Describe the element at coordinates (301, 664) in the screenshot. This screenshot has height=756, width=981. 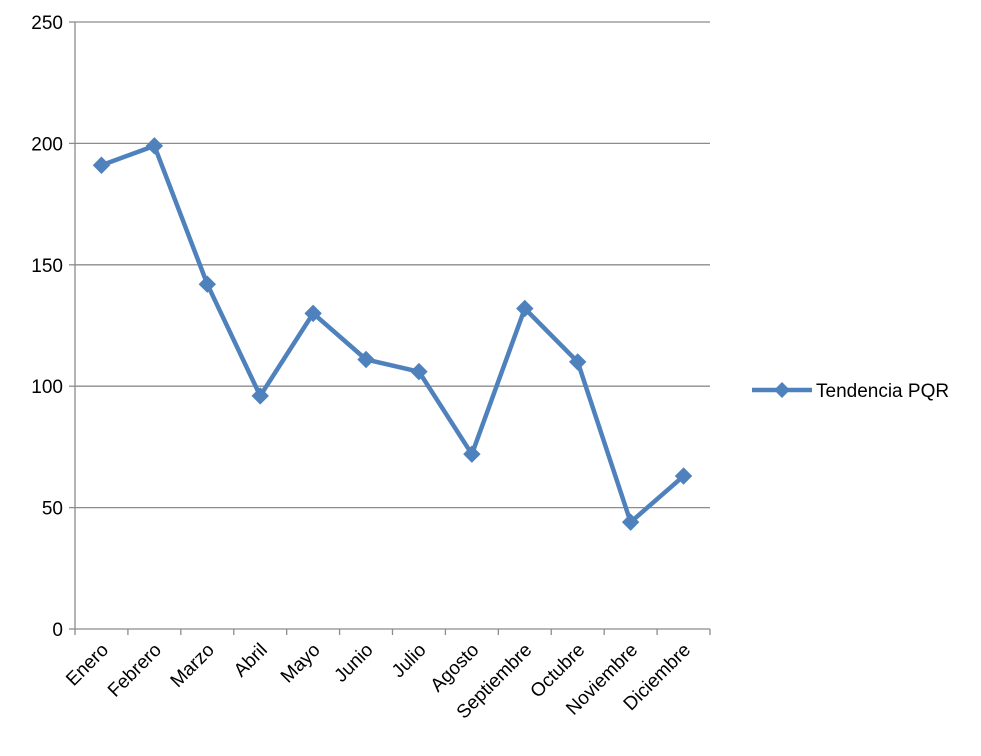
I see `x-tick-label: Mayo` at that location.